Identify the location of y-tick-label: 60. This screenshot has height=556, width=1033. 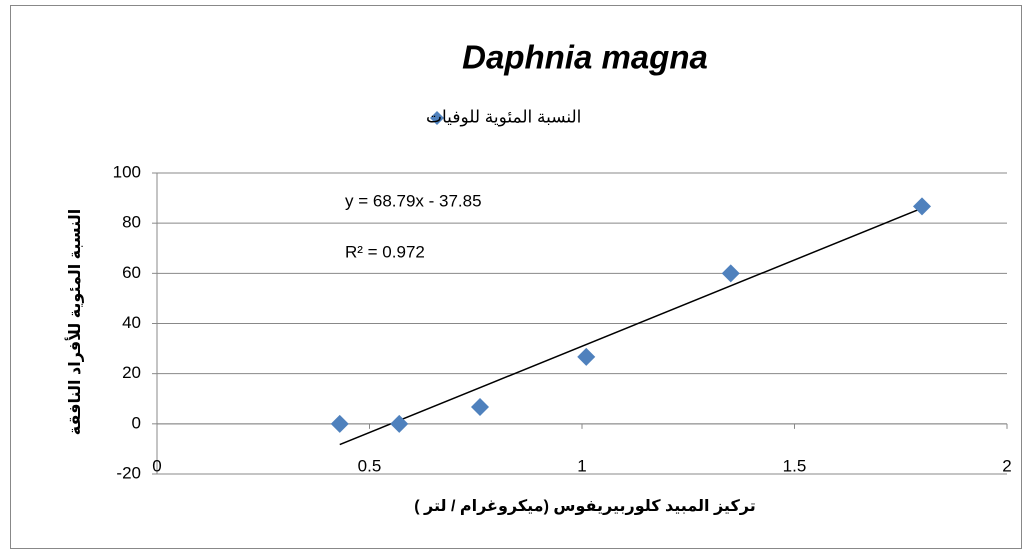
(131, 272).